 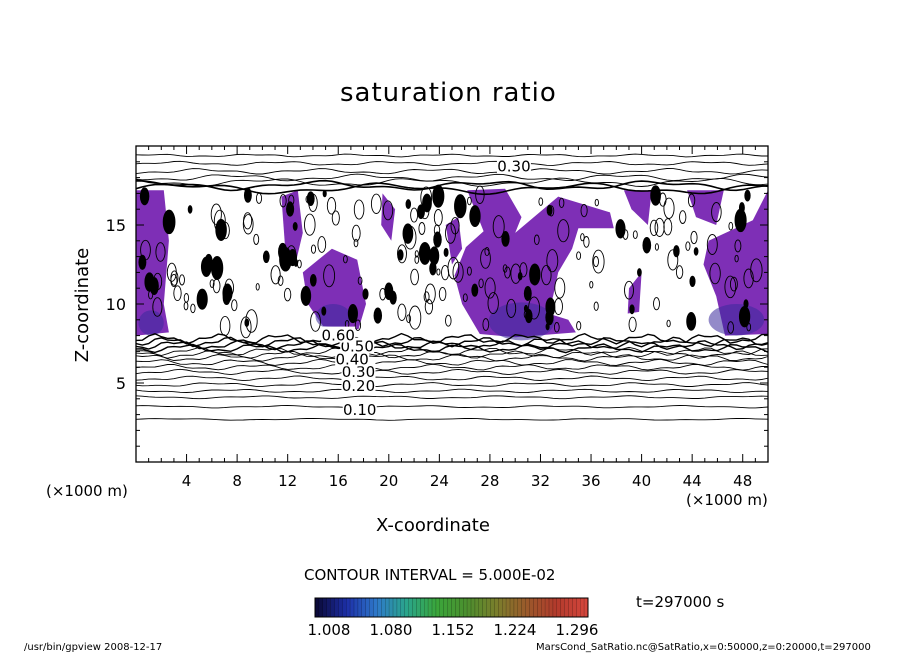 I want to click on contour-label: 0.20, so click(x=358, y=386).